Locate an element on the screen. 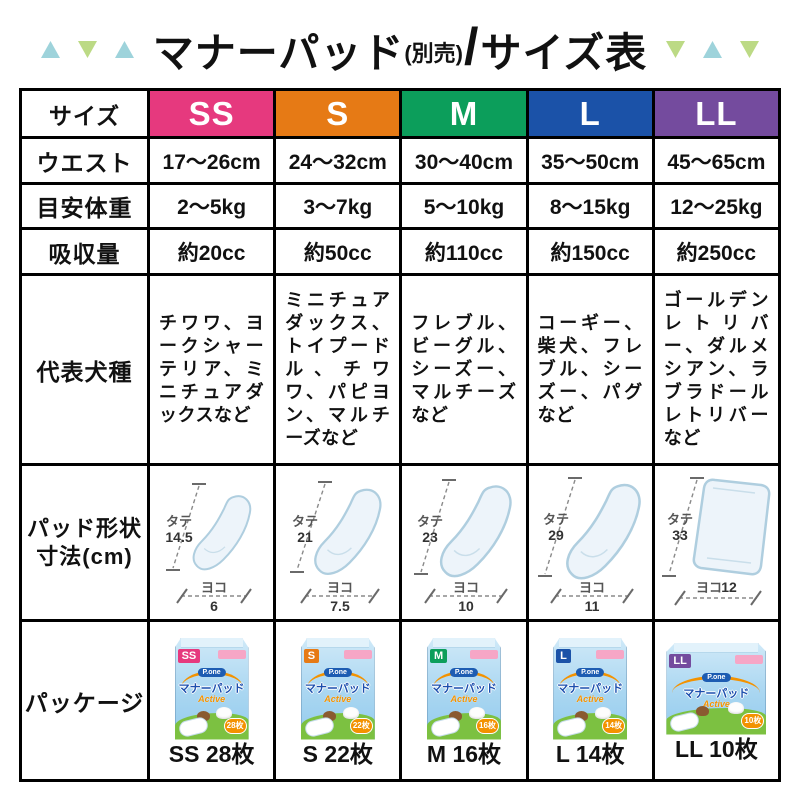 The width and height of the screenshot is (800, 800). pad-shape-diagram-icon: タテ 21 ヨコ 7.5 is located at coordinates (335, 547).